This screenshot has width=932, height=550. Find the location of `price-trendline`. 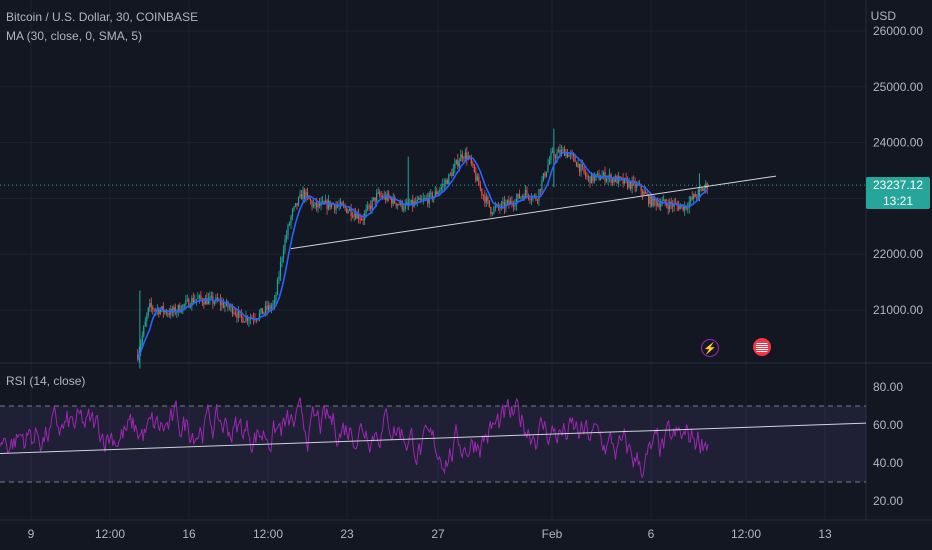

price-trendline is located at coordinates (533, 212).